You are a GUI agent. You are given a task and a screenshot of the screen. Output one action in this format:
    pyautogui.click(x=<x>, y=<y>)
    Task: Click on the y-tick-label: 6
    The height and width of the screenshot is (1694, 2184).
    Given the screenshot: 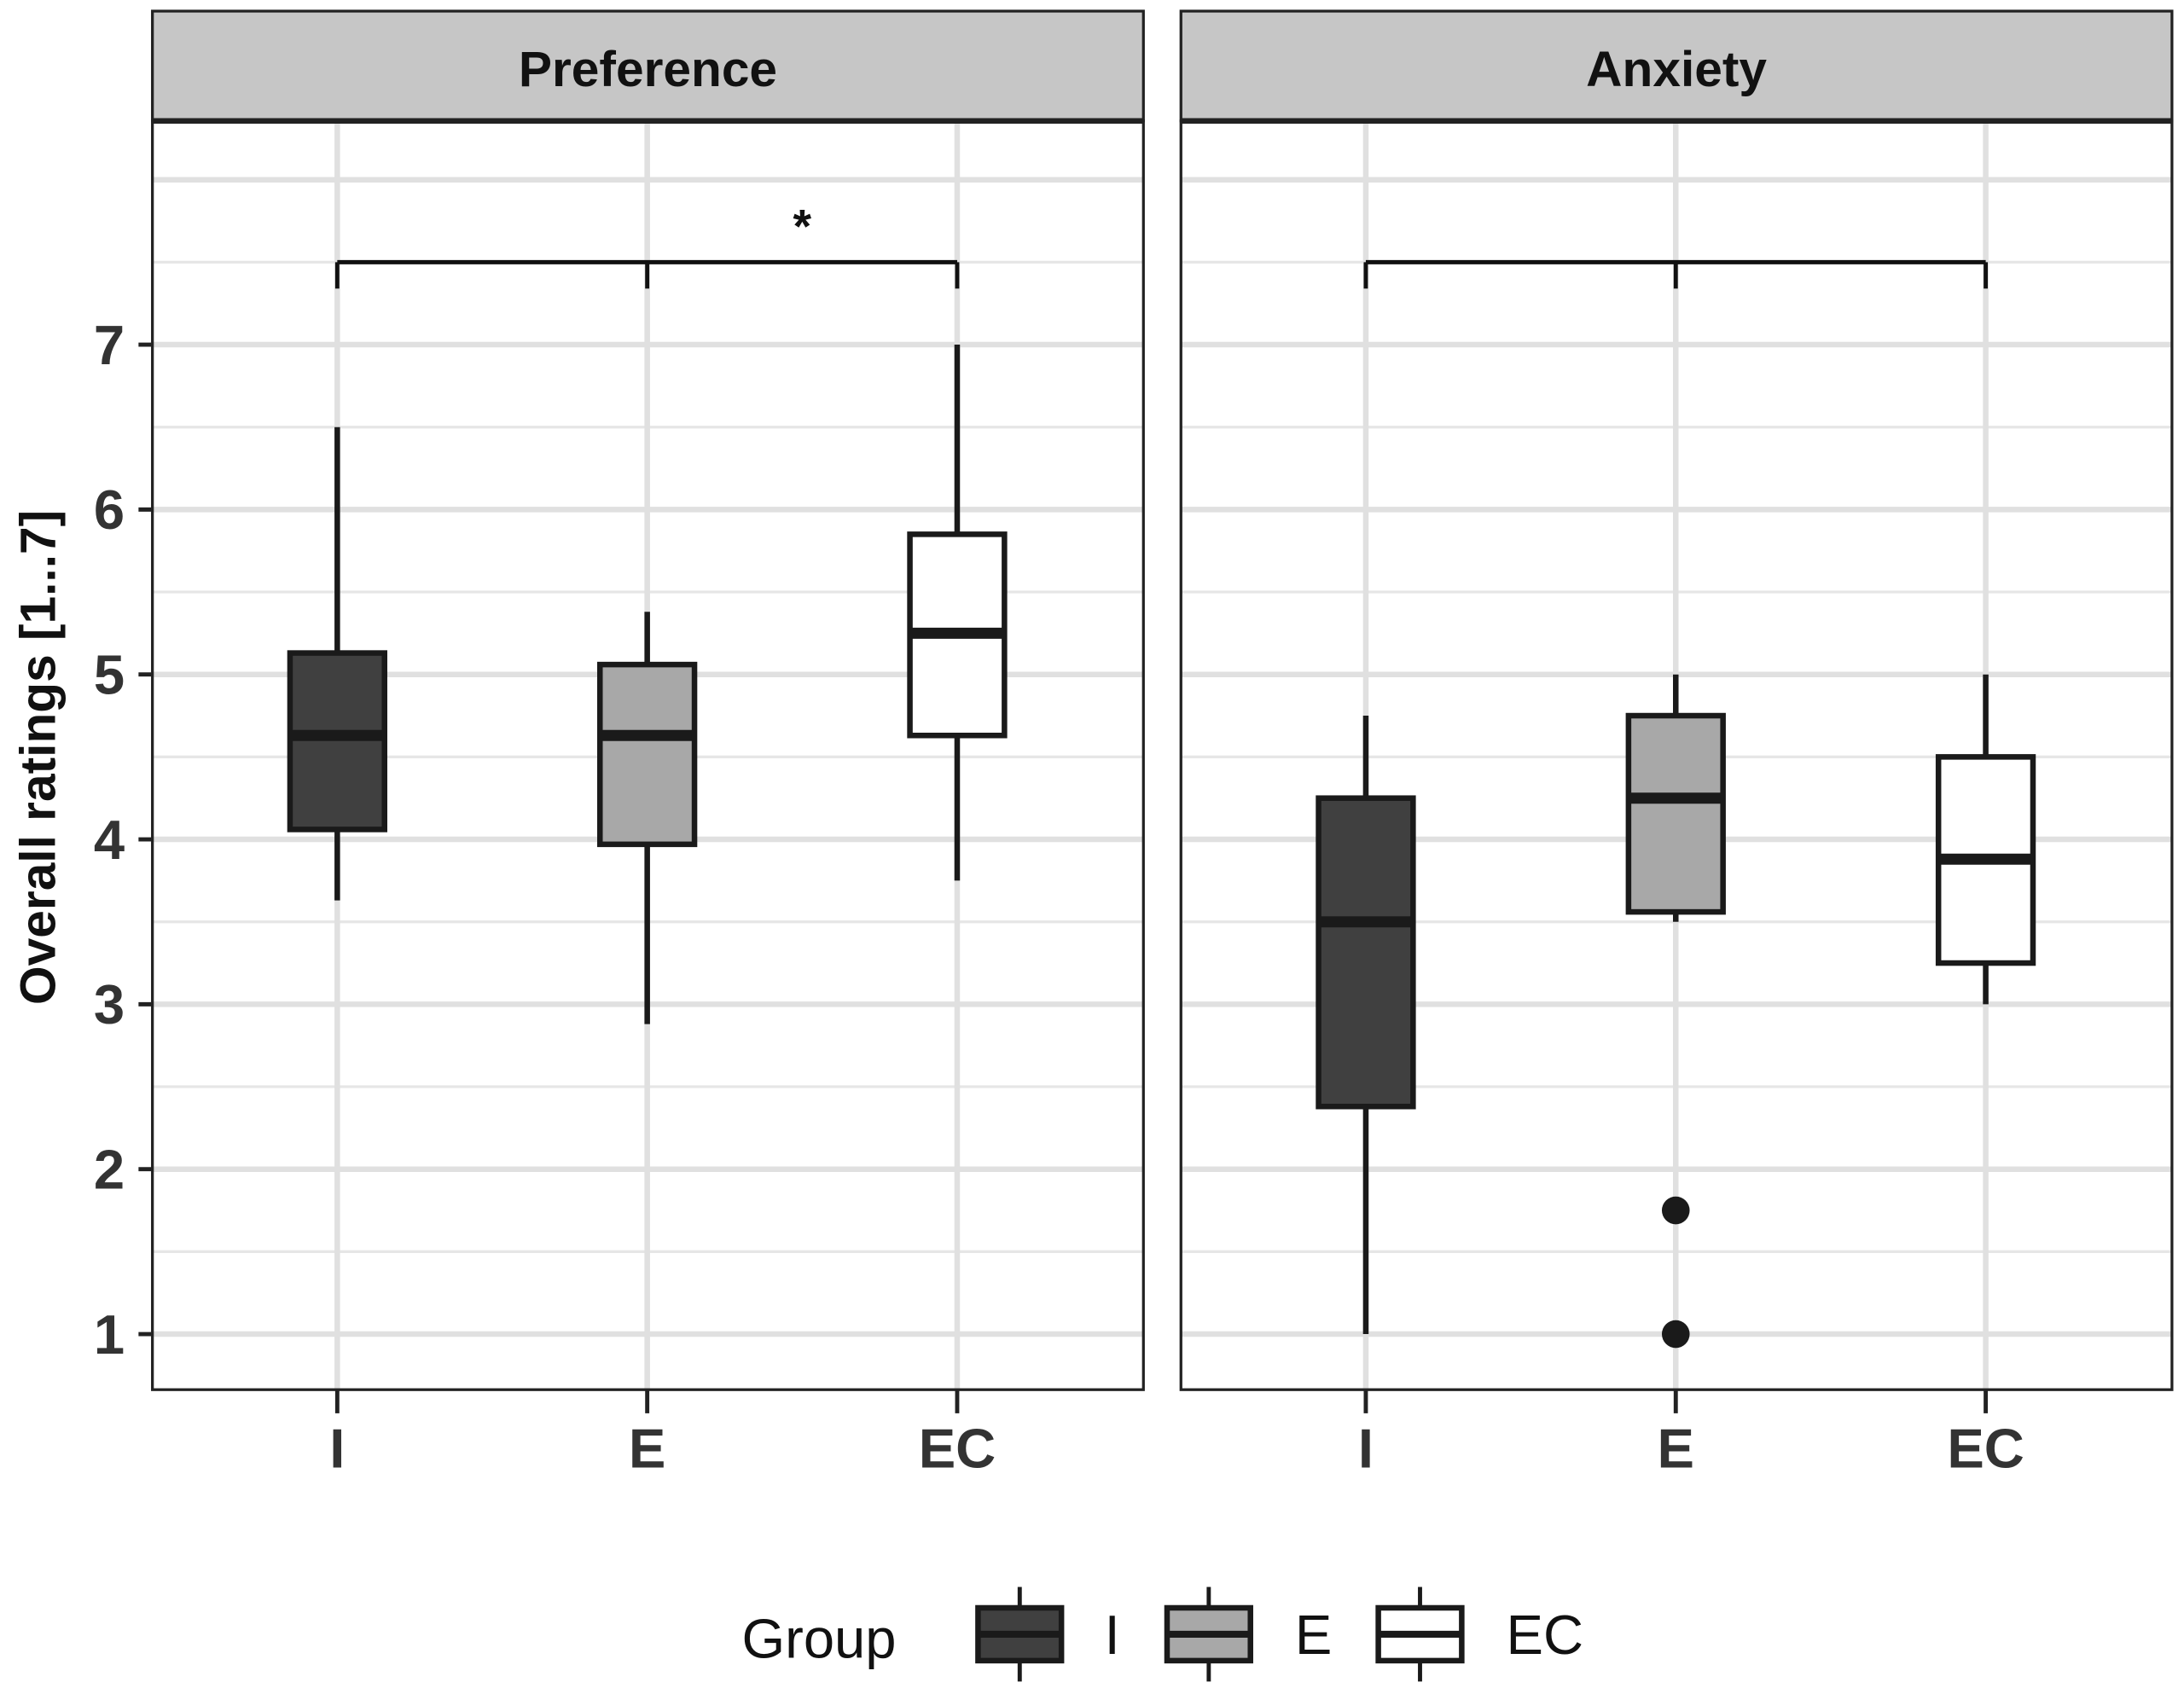 What is the action you would take?
    pyautogui.click(x=109, y=510)
    